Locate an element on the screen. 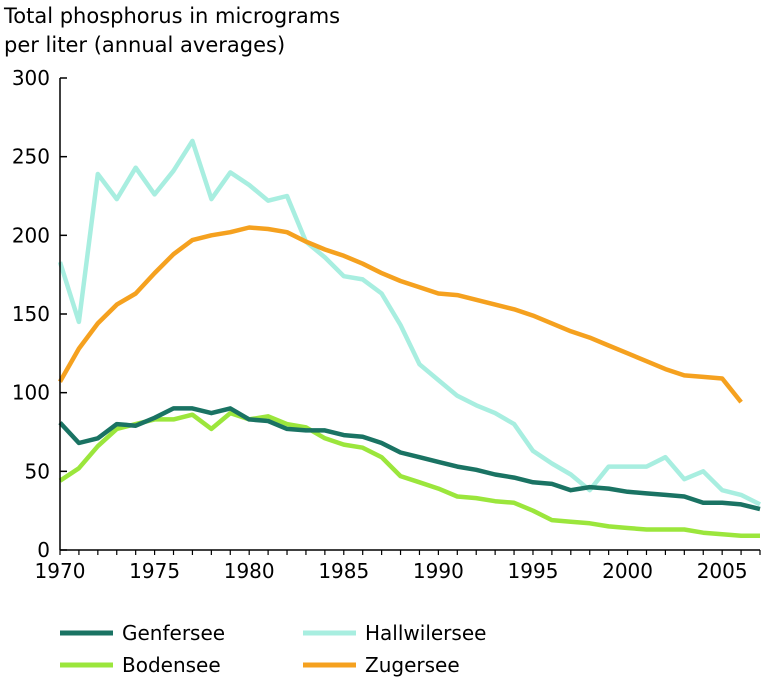 Image resolution: width=768 pixels, height=678 pixels. y-tick-label: 250 is located at coordinates (31, 157).